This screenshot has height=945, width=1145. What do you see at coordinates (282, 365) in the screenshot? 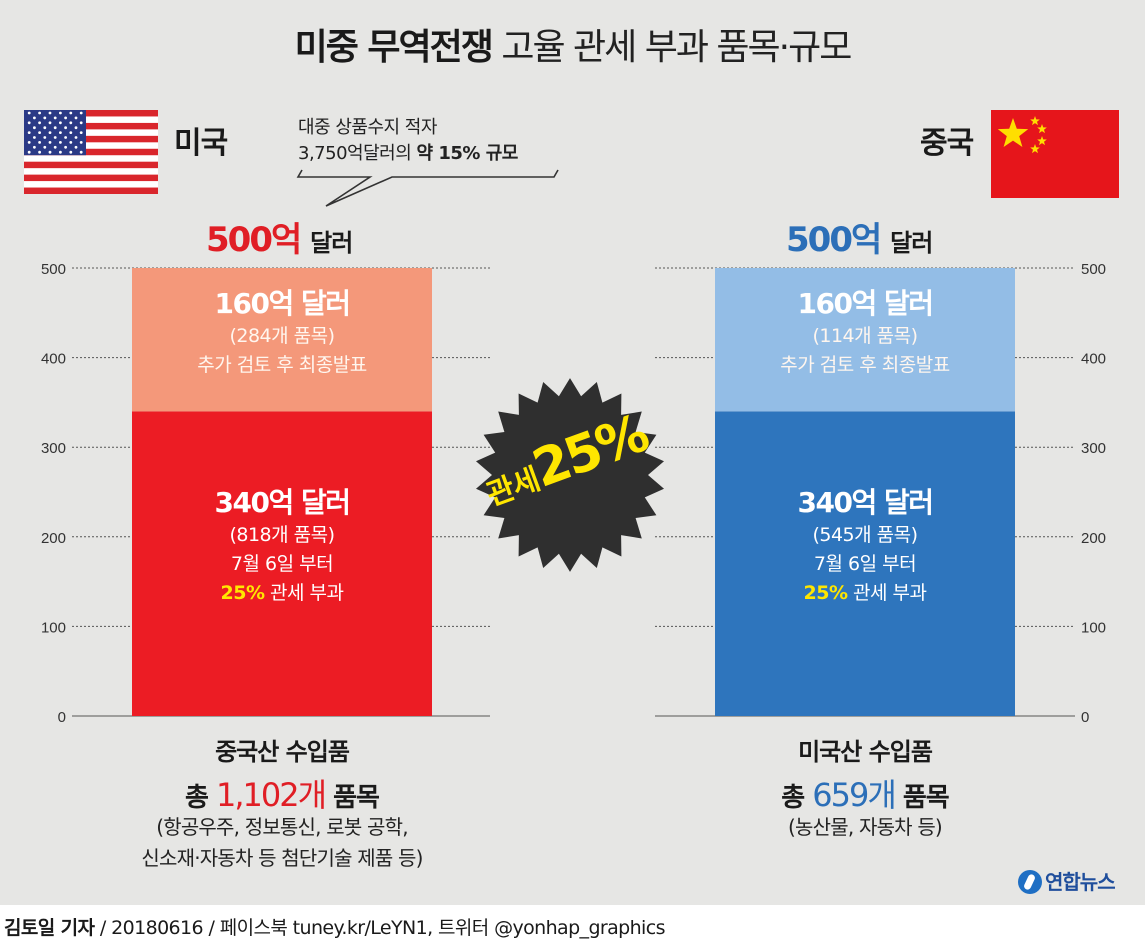
I see `us-upper-note: 추가 검토 후 최종발표` at bounding box center [282, 365].